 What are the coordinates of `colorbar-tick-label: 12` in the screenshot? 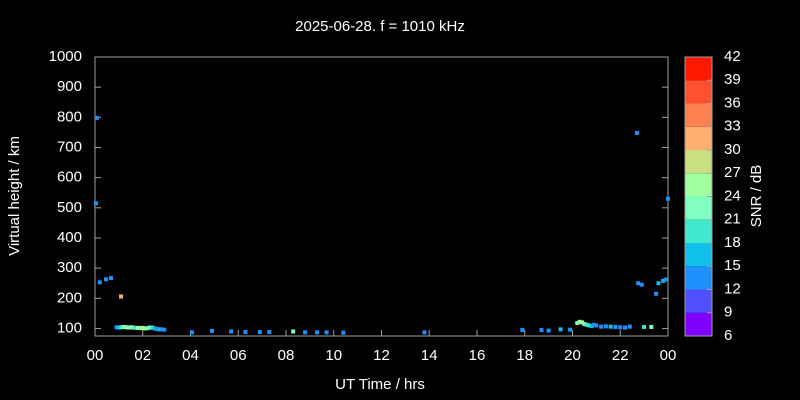 It's located at (732, 288).